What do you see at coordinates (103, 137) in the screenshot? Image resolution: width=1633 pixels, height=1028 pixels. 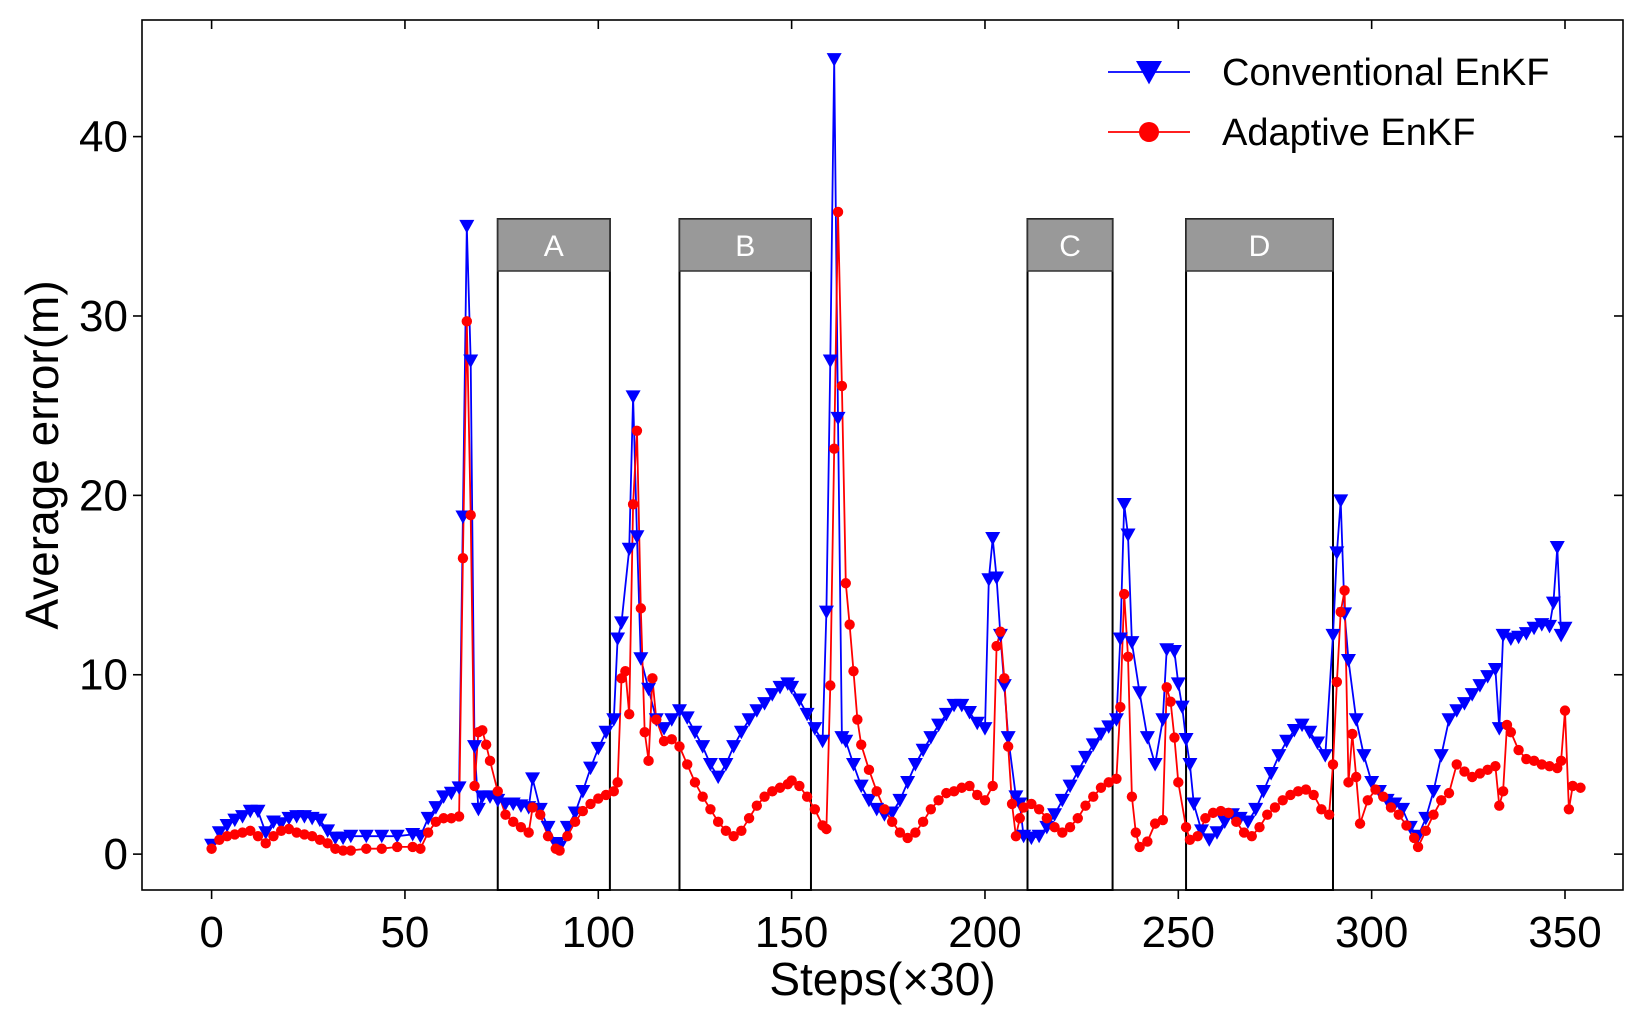 I see `y-tick-label: 40` at bounding box center [103, 137].